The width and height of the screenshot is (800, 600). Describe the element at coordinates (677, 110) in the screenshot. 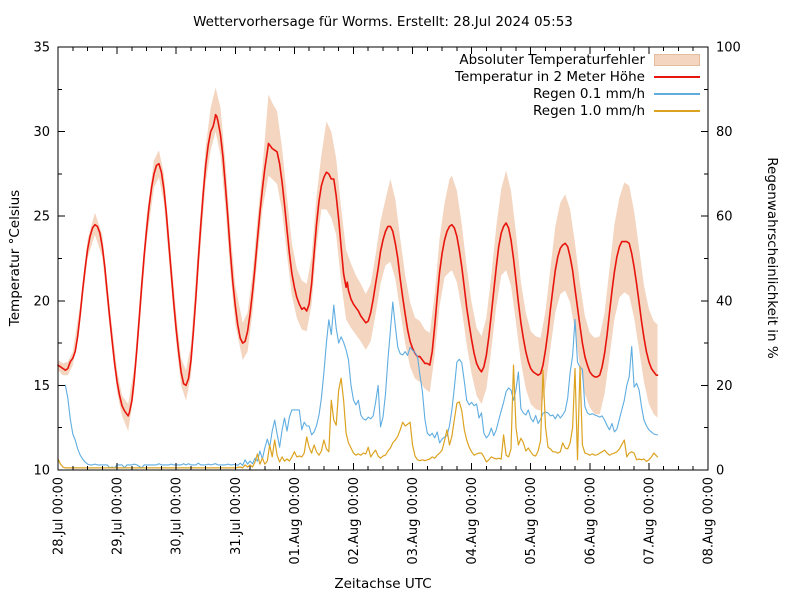

I see `yellow-line-swatch-icon` at that location.